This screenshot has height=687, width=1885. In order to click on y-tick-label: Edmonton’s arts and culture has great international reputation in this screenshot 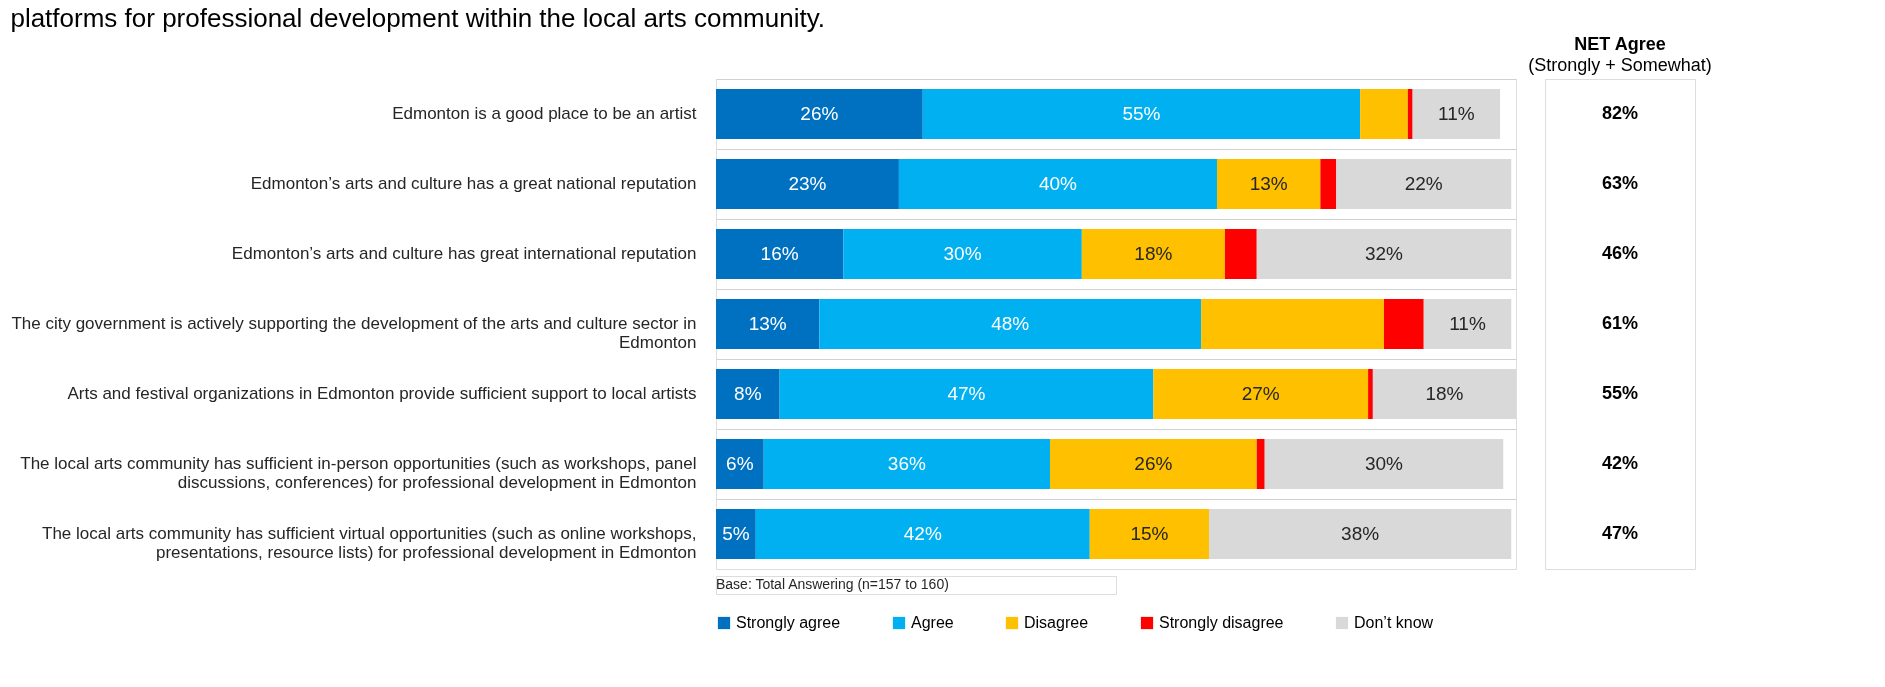, I will do `click(464, 253)`.